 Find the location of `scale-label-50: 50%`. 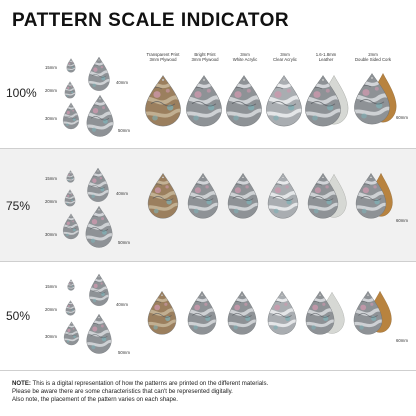

scale-label-50: 50% is located at coordinates (18, 316).